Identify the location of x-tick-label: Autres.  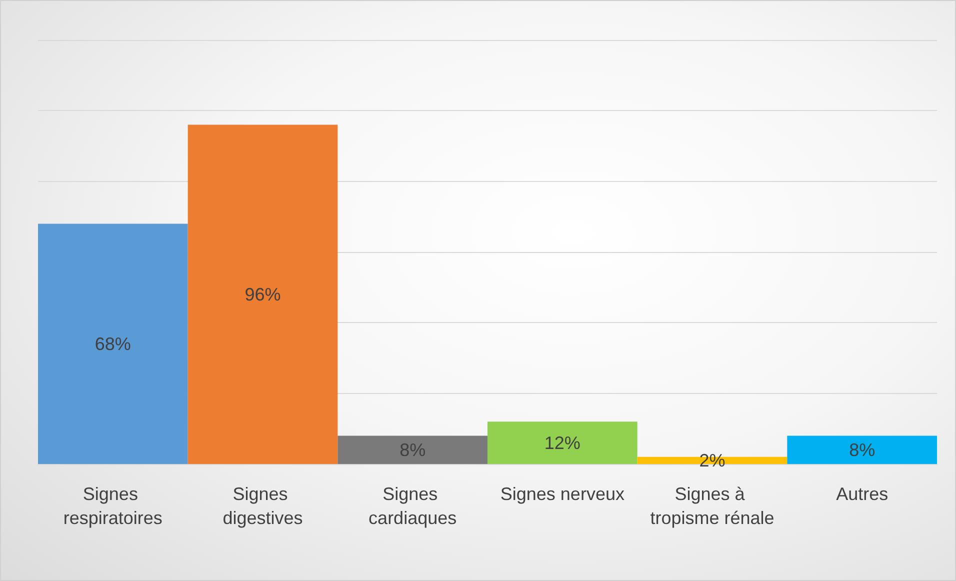
(862, 494).